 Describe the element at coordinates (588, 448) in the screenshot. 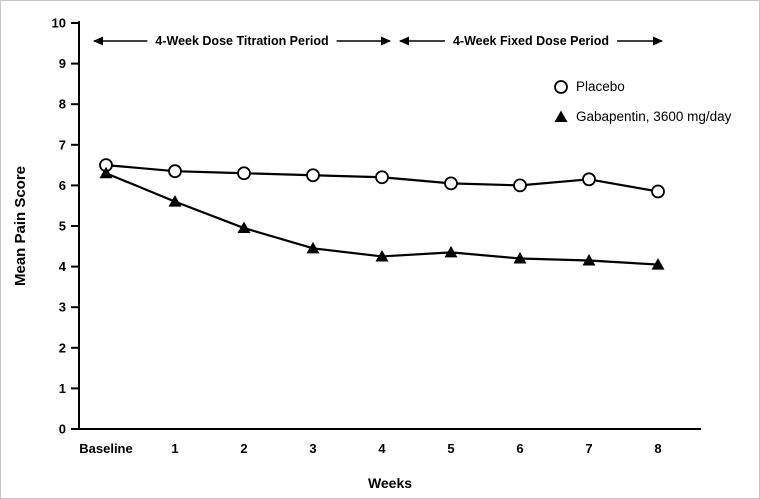

I see `x-tick-label: 7` at that location.